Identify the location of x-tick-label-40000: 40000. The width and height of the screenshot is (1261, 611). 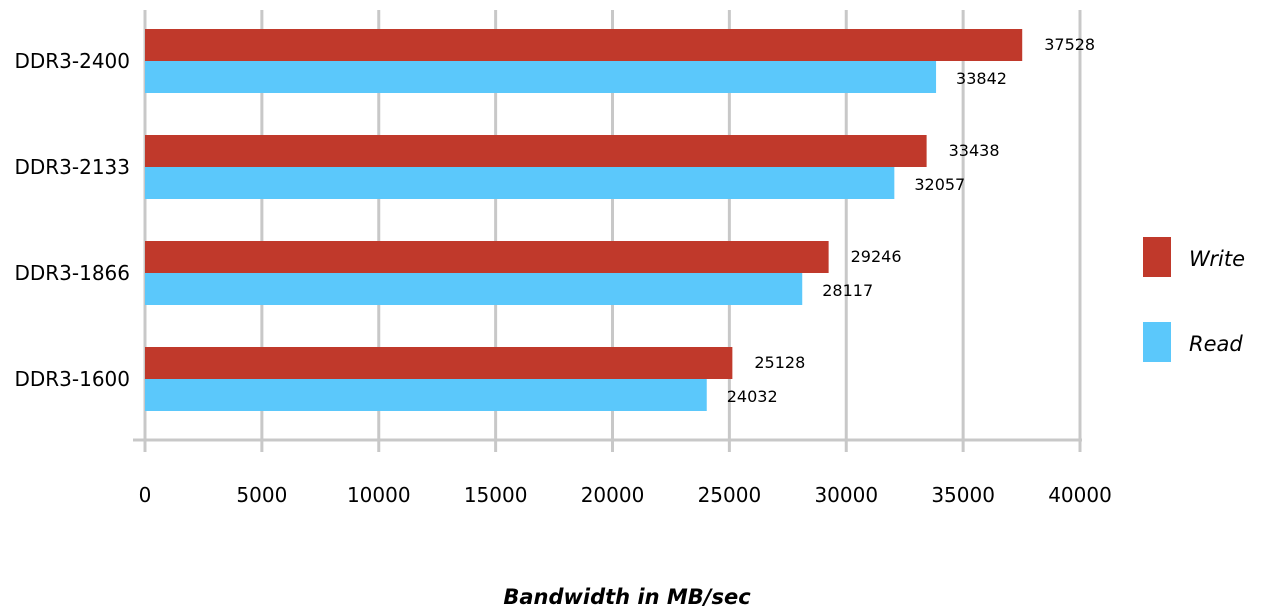
(1080, 495).